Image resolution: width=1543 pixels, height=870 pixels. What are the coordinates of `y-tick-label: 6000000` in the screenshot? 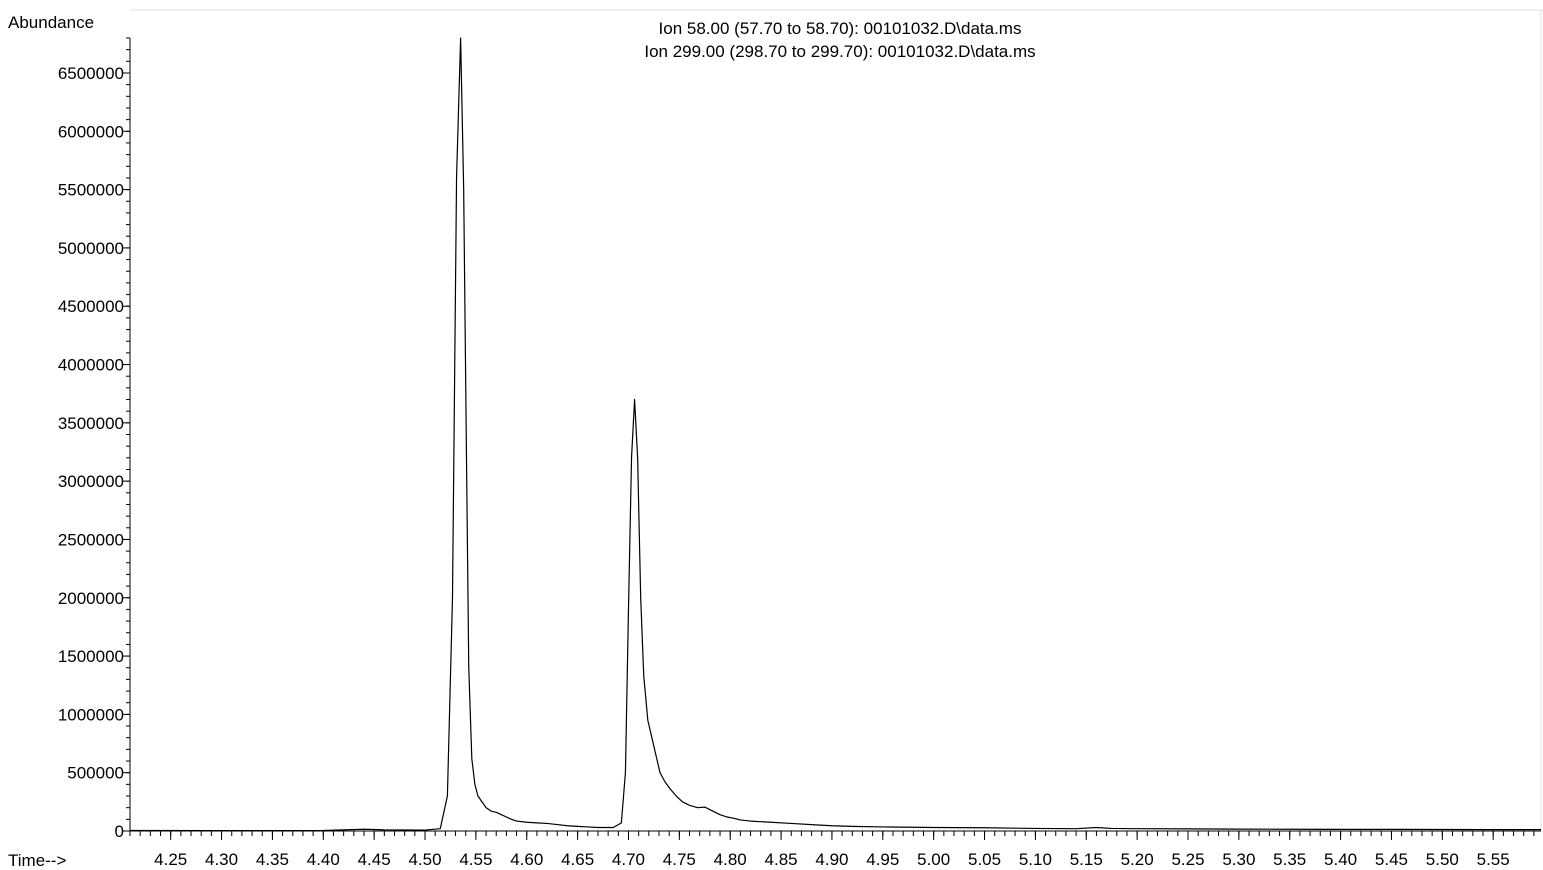 It's located at (91, 131).